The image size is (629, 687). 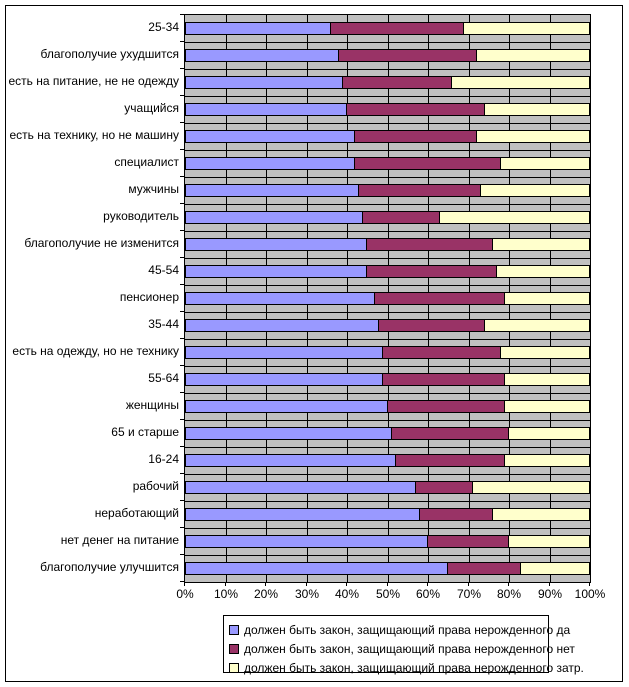 I want to click on x-axis-tick-label: 60%, so click(x=428, y=594).